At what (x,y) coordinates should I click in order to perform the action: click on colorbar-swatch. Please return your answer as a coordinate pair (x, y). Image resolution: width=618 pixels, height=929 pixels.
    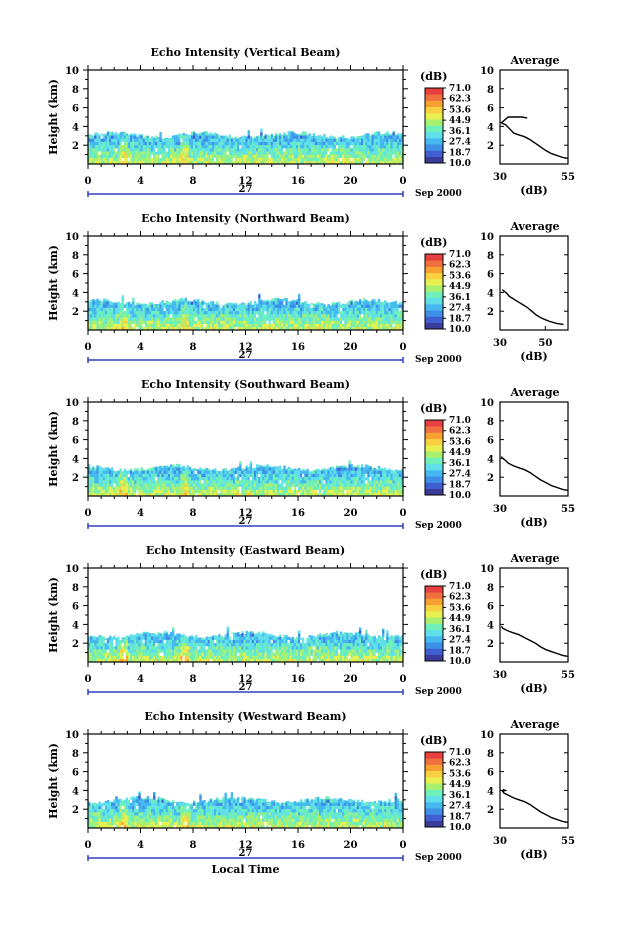
    Looking at the image, I should click on (434, 97).